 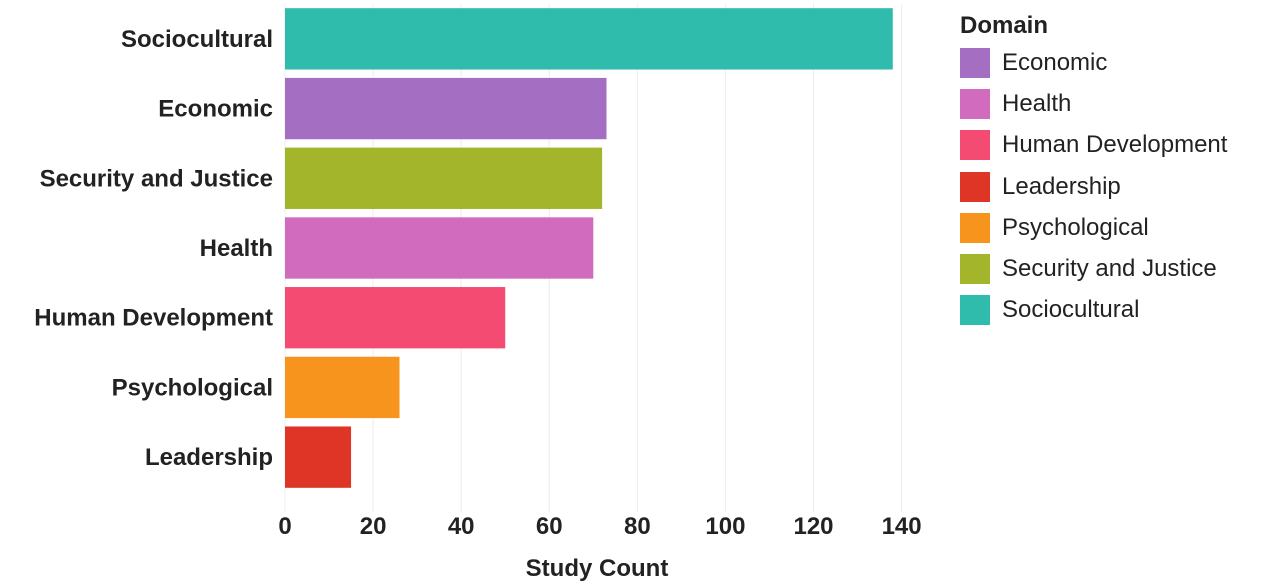 I want to click on category-label-leadership: Leadership, so click(x=209, y=457).